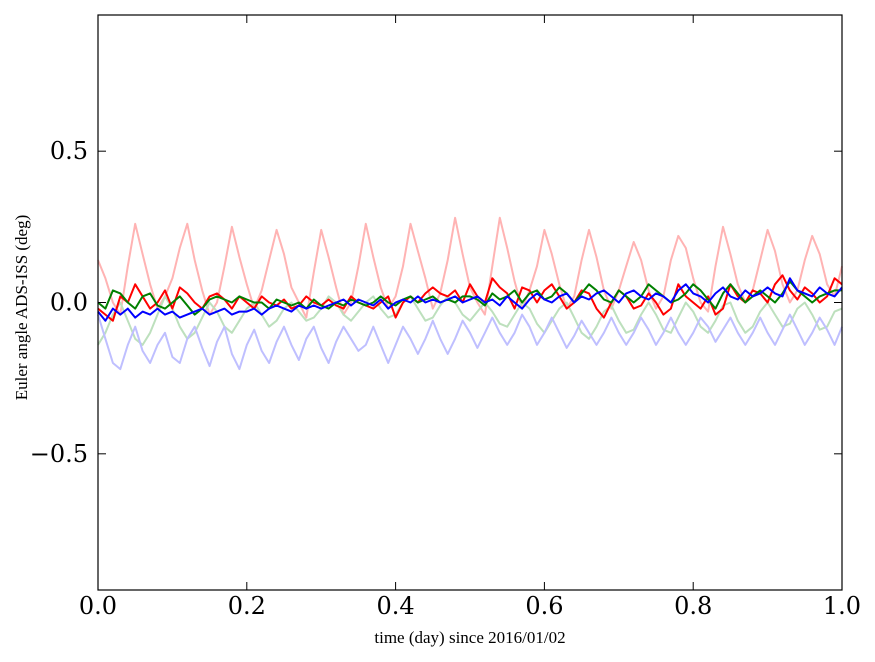 This screenshot has width=875, height=662. Describe the element at coordinates (469, 637) in the screenshot. I see `x-axis-label: time (day) since 2016/01/02` at that location.